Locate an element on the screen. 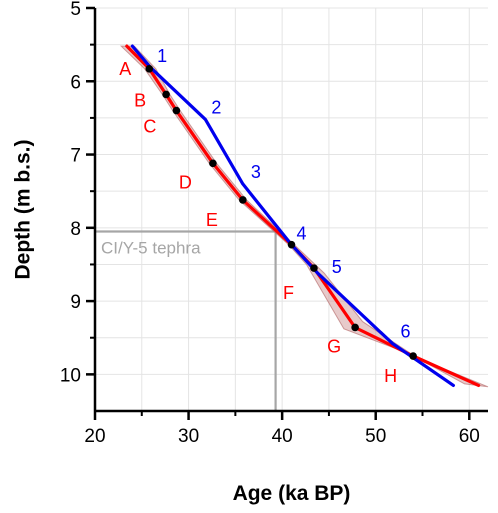 The image size is (498, 513). y-tick-label: 7 is located at coordinates (75, 156).